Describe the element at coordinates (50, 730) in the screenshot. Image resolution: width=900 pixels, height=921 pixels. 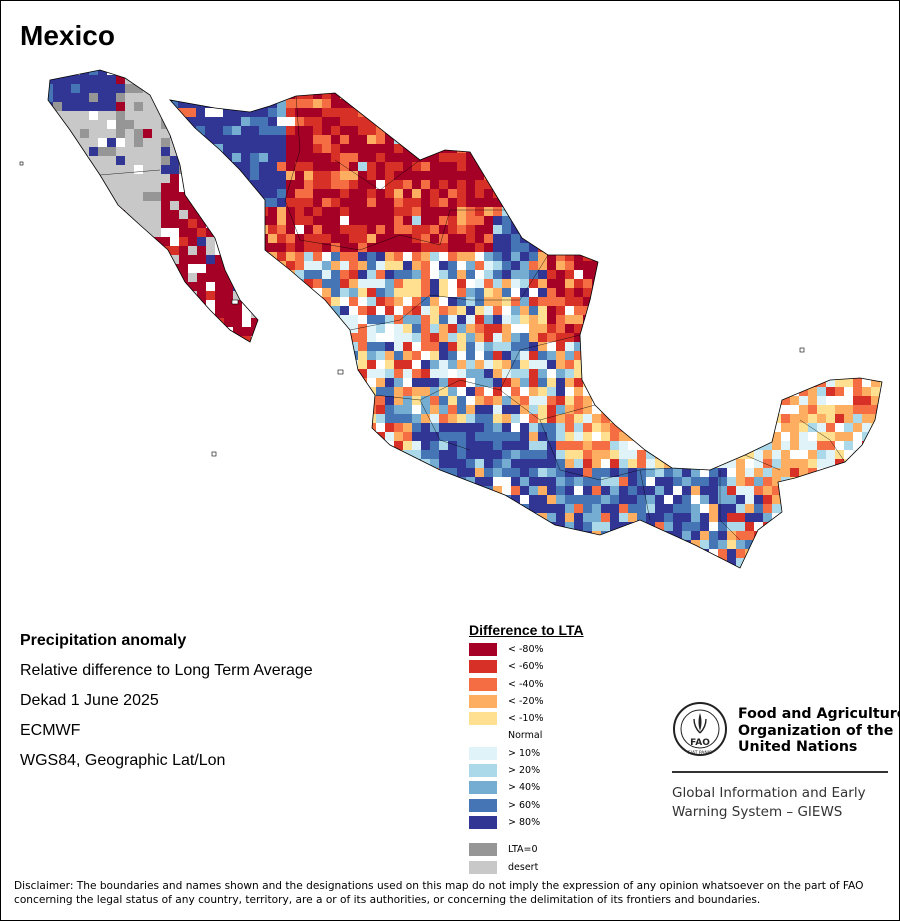
I see `info-line-source: ECMWF` at that location.